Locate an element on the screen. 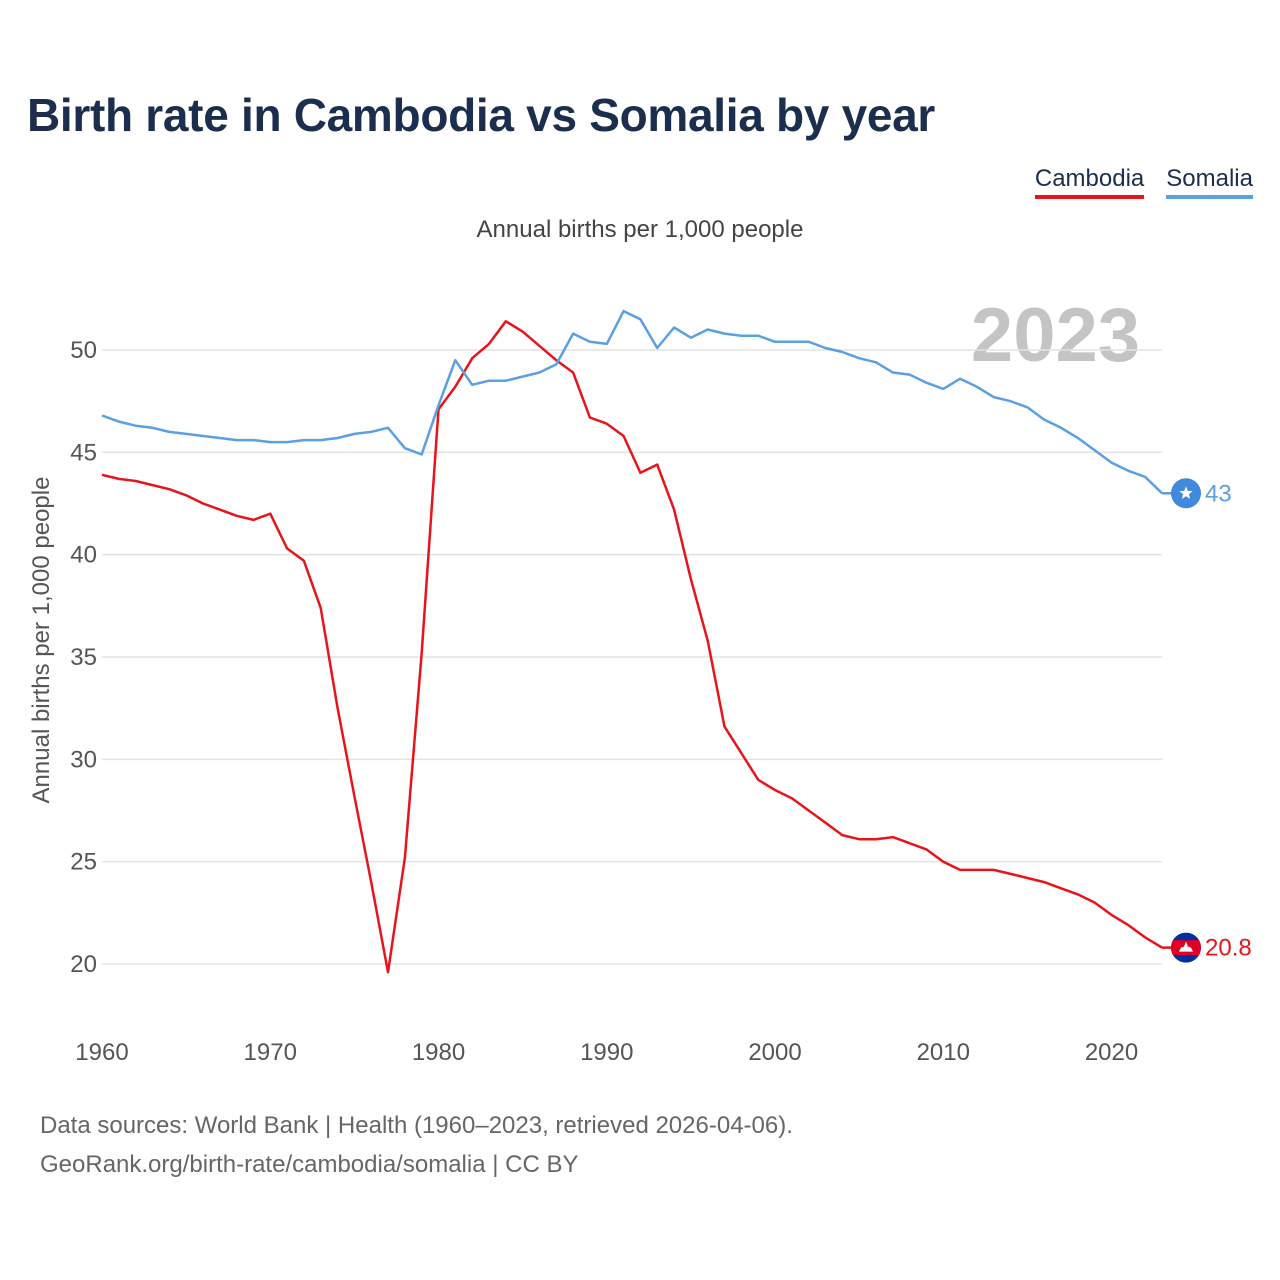 The height and width of the screenshot is (1280, 1280). temple-icon is located at coordinates (1186, 946).